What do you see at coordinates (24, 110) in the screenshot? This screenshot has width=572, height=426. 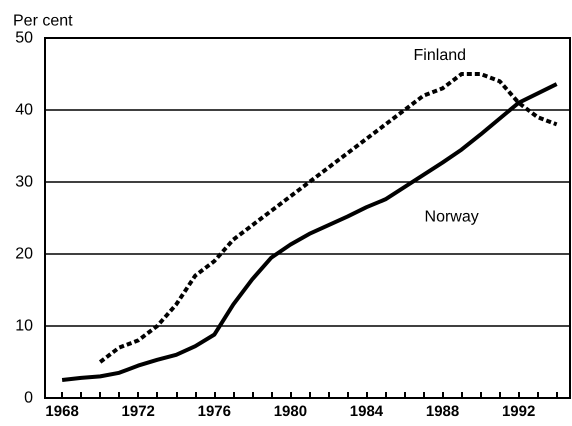 I see `y-tick-label: 40` at bounding box center [24, 110].